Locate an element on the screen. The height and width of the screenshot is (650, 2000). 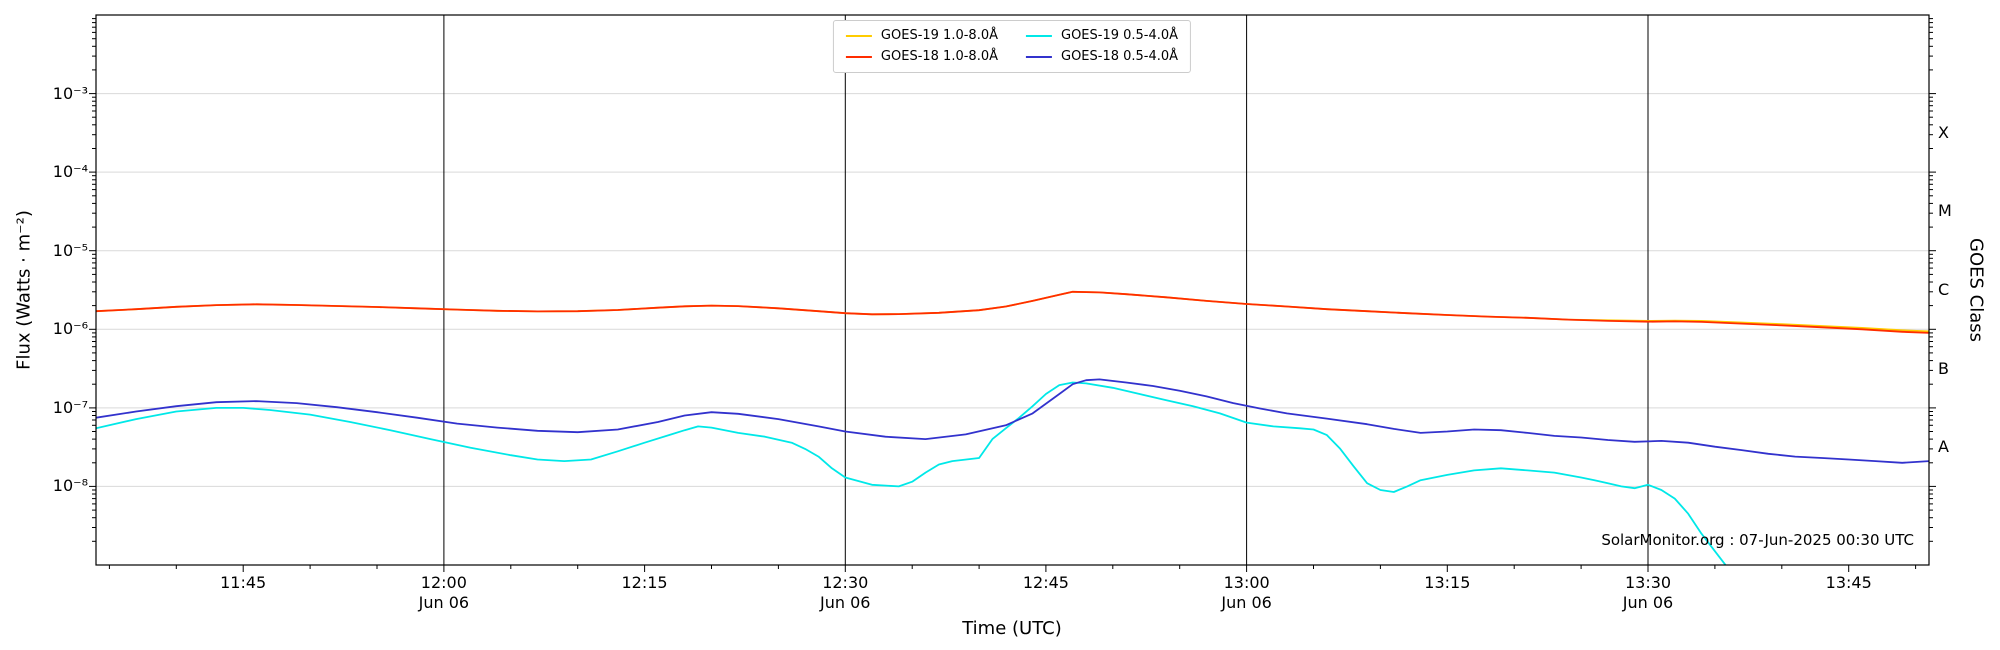
y-tick-label: 10⁻⁷ is located at coordinates (70, 407).